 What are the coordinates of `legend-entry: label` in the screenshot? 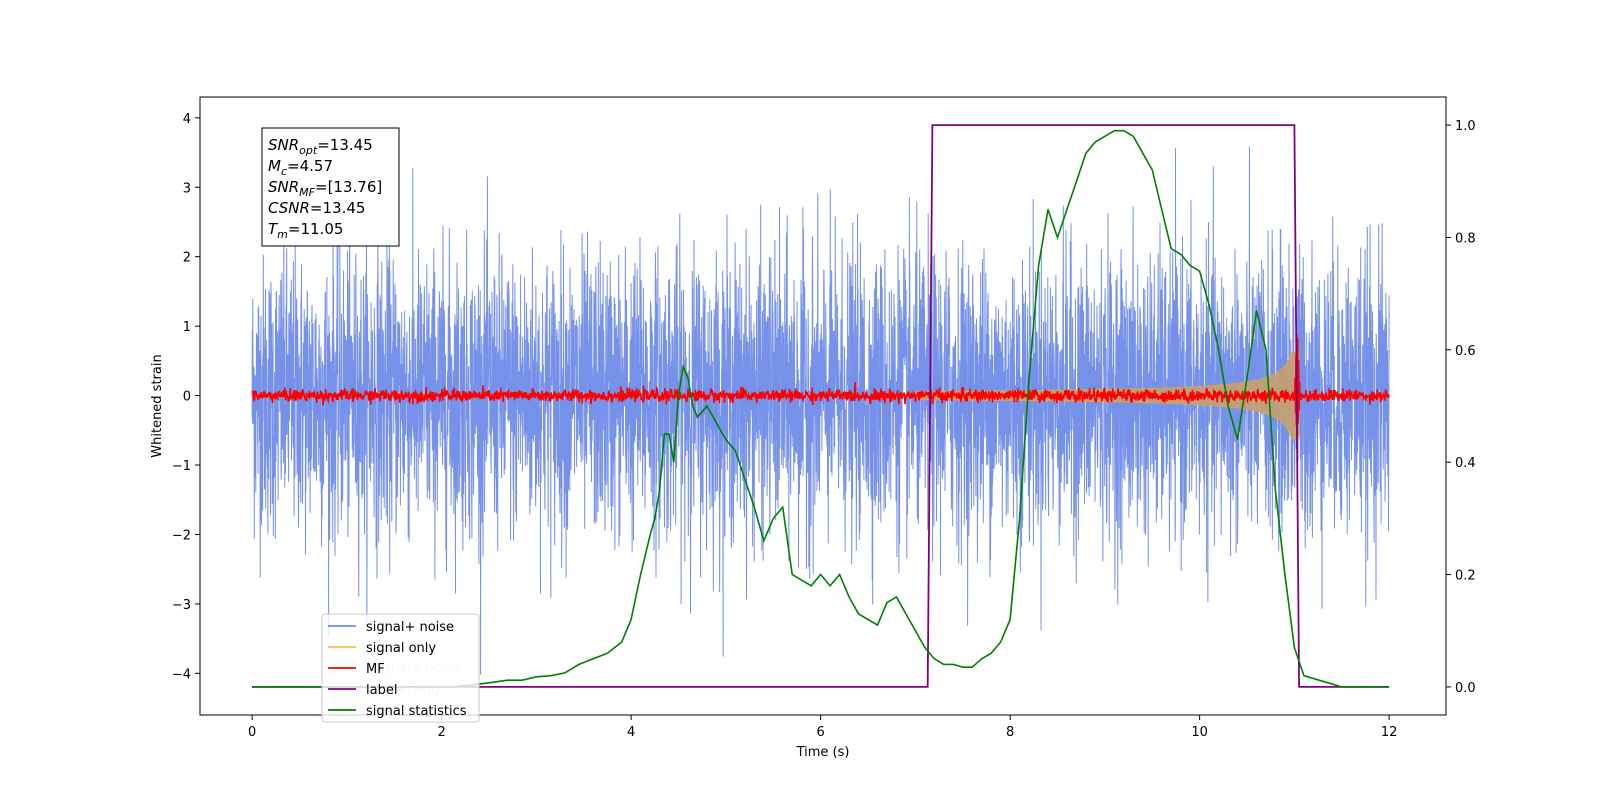 It's located at (381, 690).